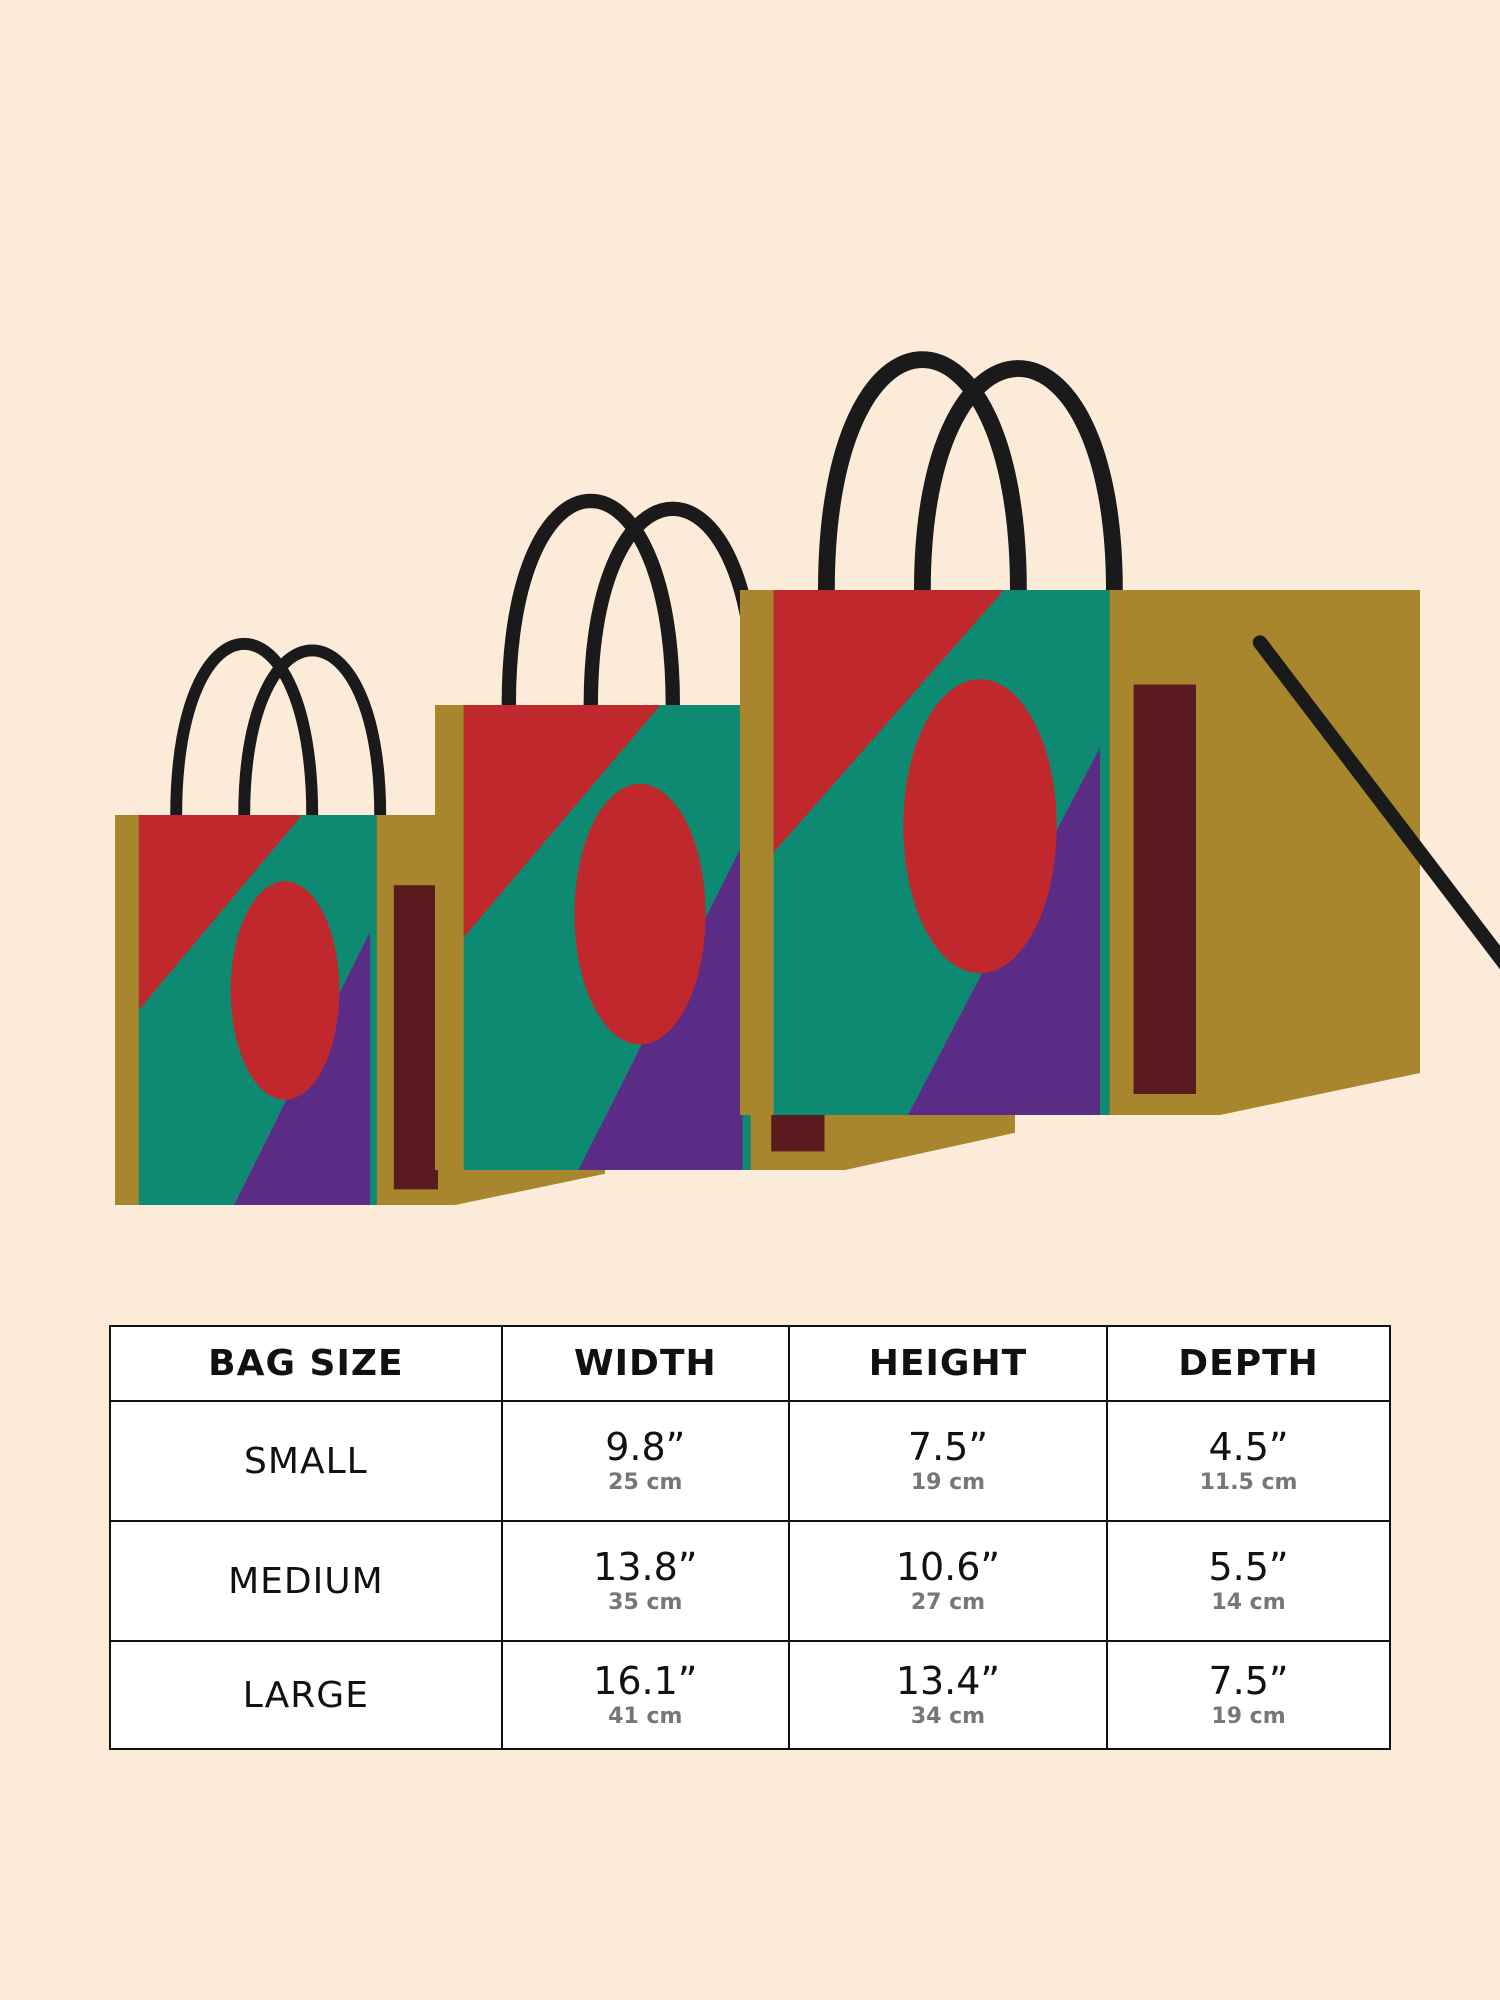  I want to click on table-row: LARGE 16.1” 41 cm 13.4” 34 cm 7.5” 19 cm, so click(750, 1695).